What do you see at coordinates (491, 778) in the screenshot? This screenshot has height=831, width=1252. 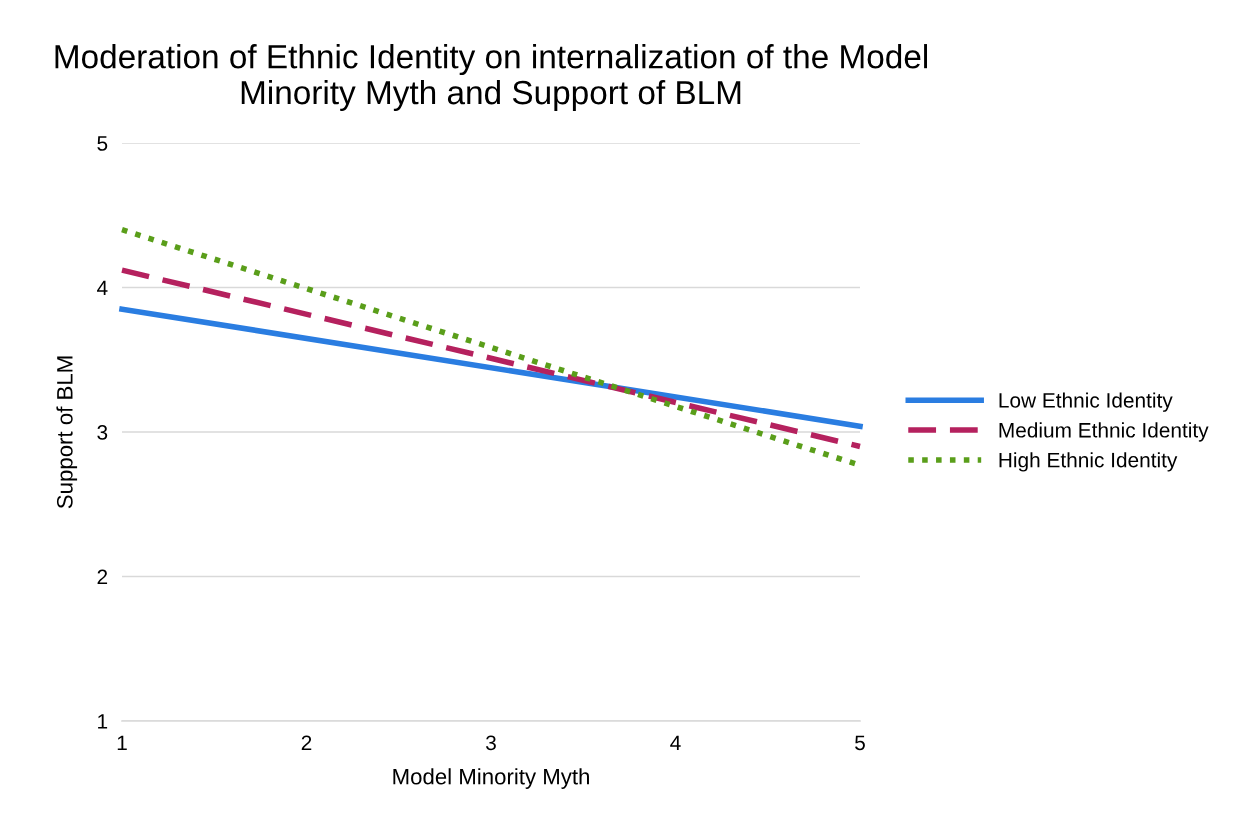 I see `x-axis-title: Model Minority Myth` at bounding box center [491, 778].